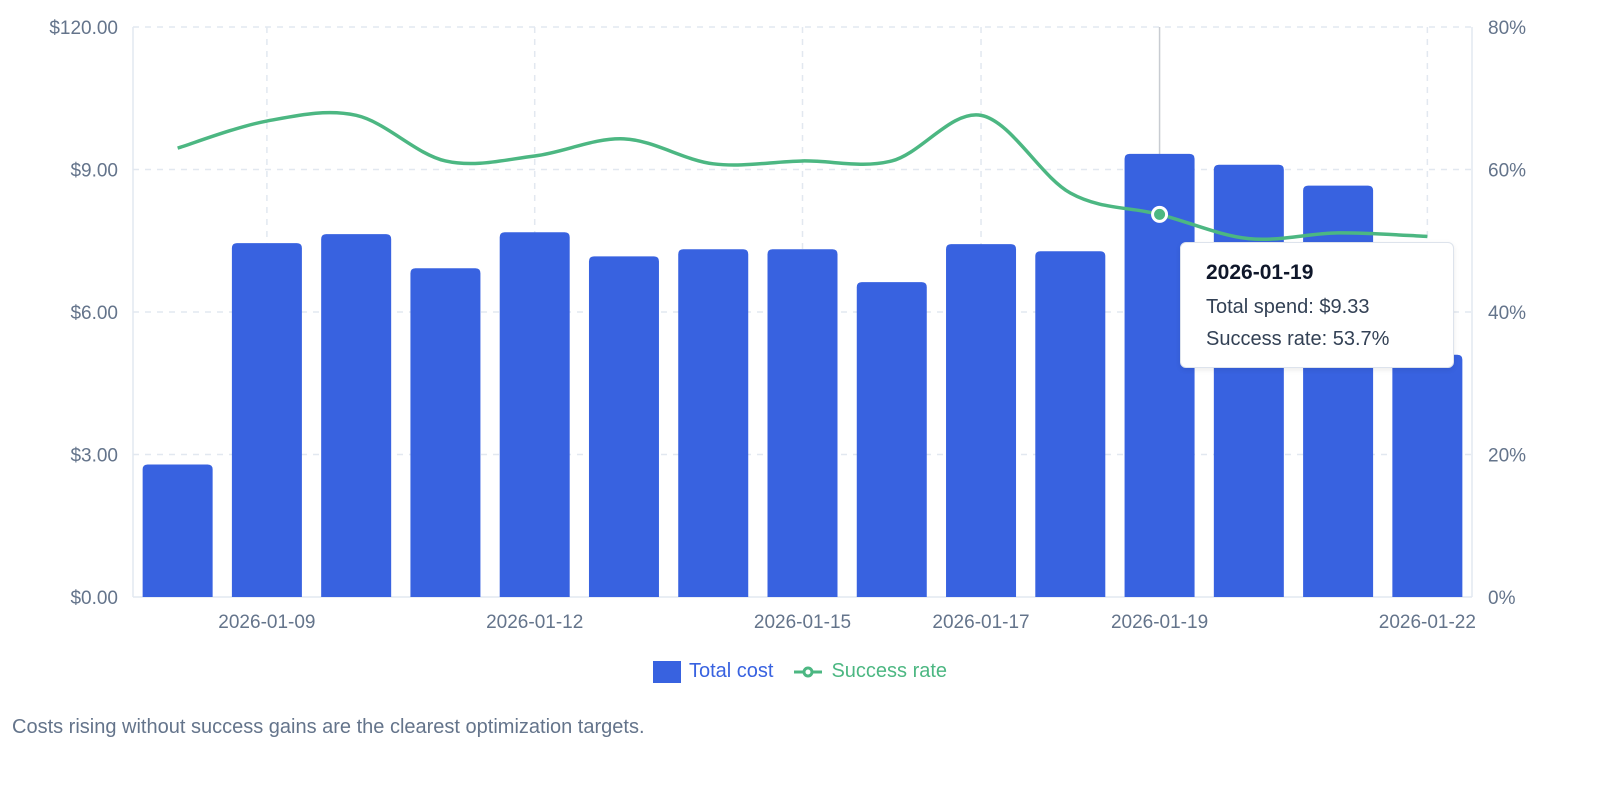 Image resolution: width=1600 pixels, height=786 pixels. What do you see at coordinates (980, 622) in the screenshot?
I see `x-tick-label: 2026-01-17` at bounding box center [980, 622].